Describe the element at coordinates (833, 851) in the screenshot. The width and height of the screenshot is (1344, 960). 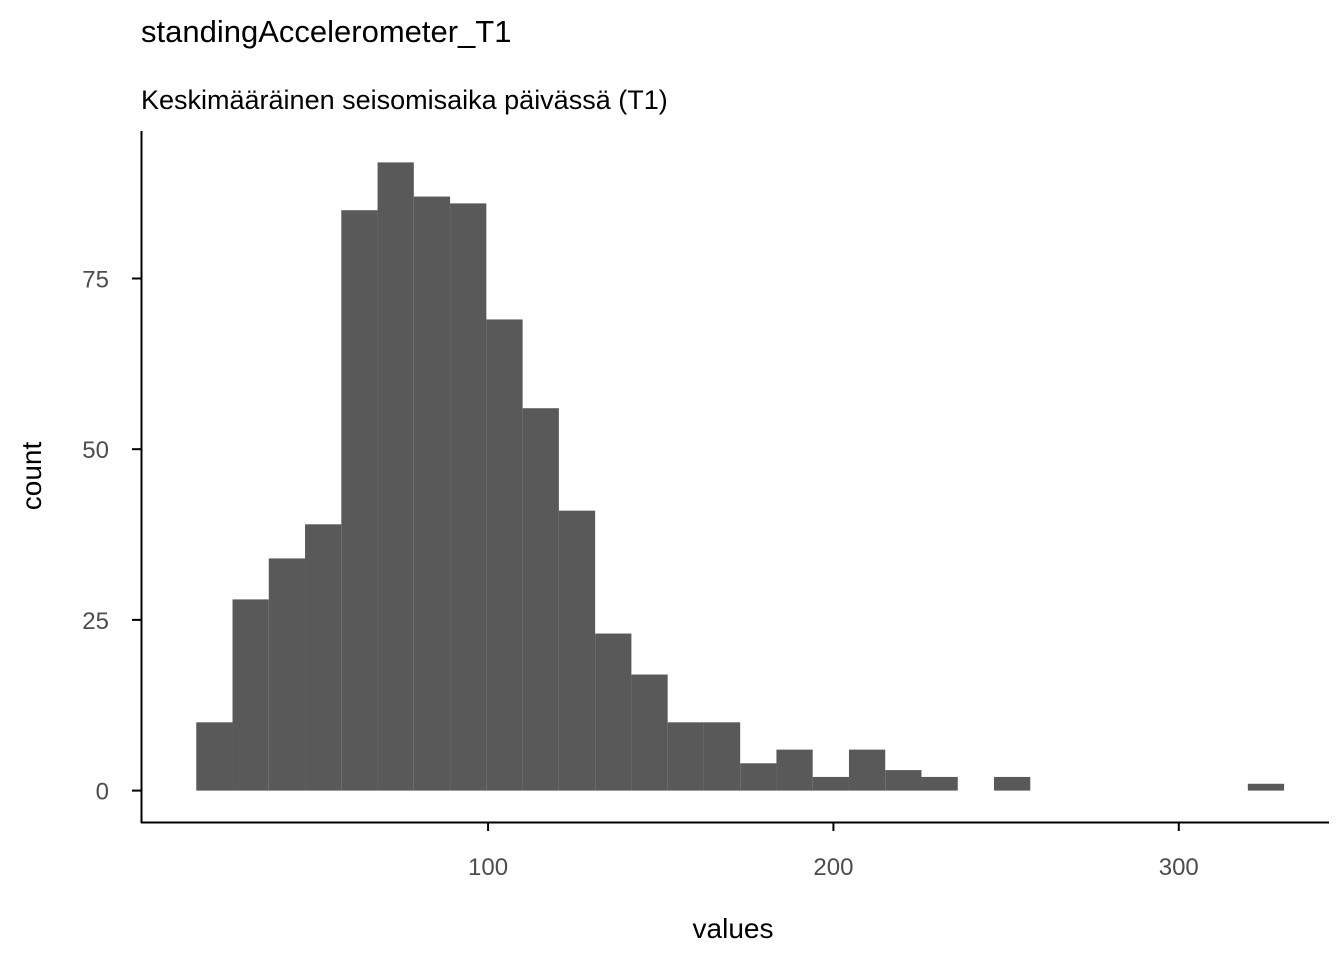
I see `x-axis-ticks: 100 200 300` at that location.